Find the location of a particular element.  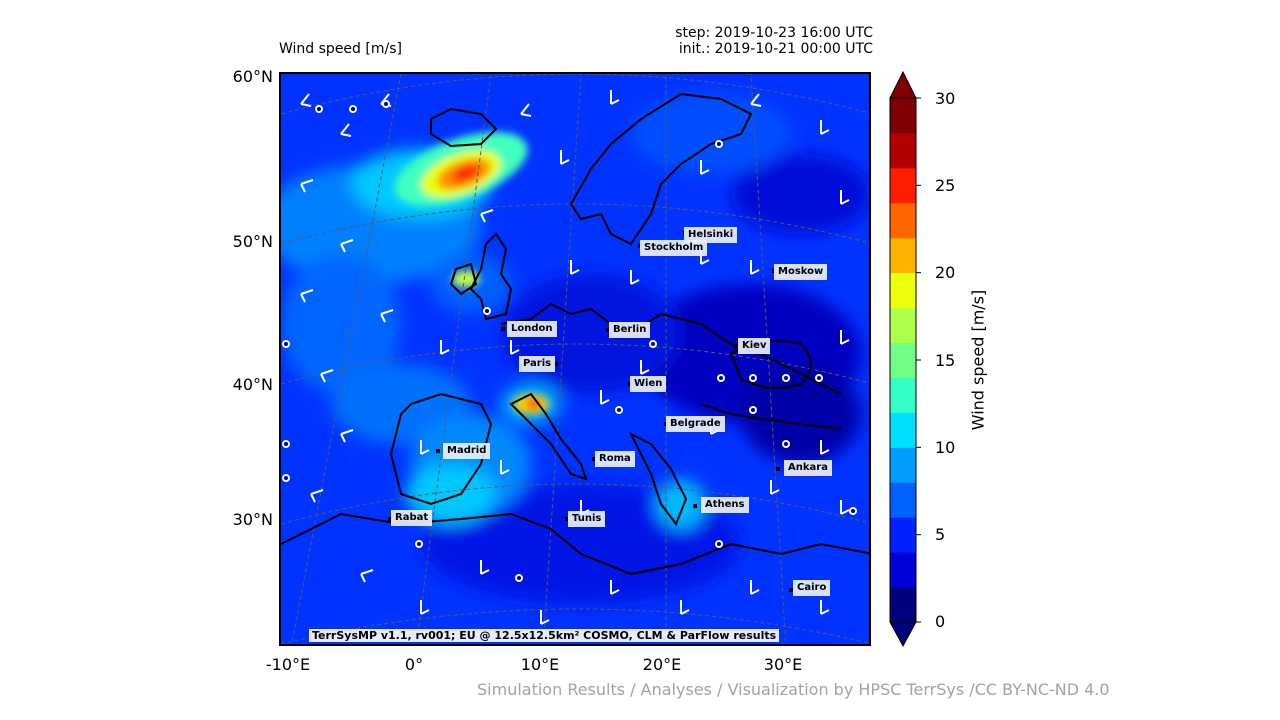

lat-label-50: 50°N is located at coordinates (252, 241).